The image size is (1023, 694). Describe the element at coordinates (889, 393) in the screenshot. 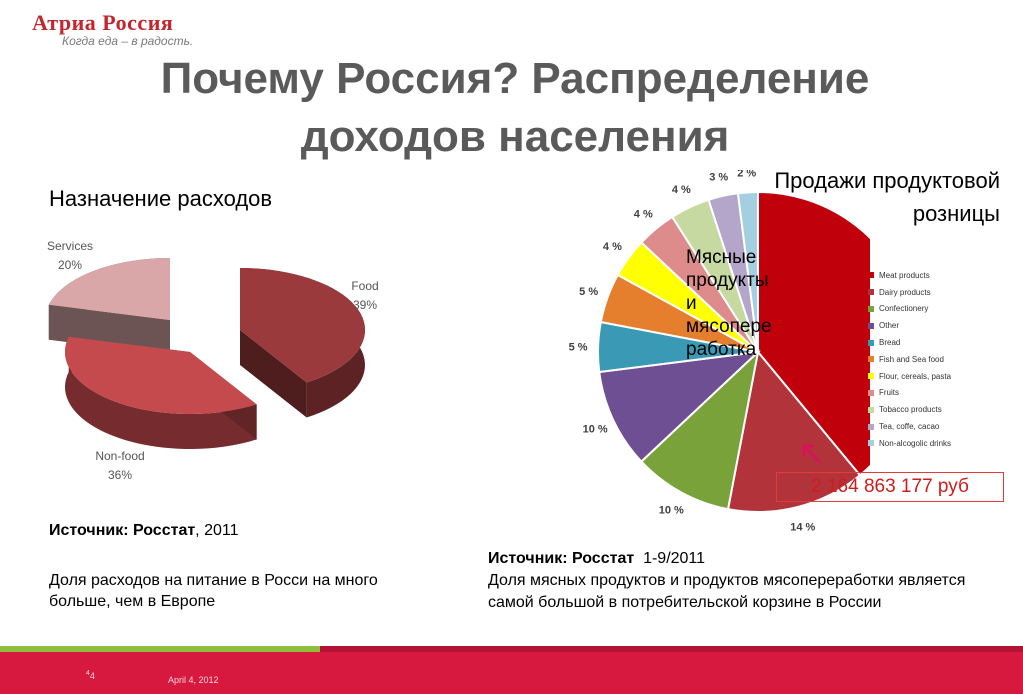

I see `legend-label: Fruits` at that location.